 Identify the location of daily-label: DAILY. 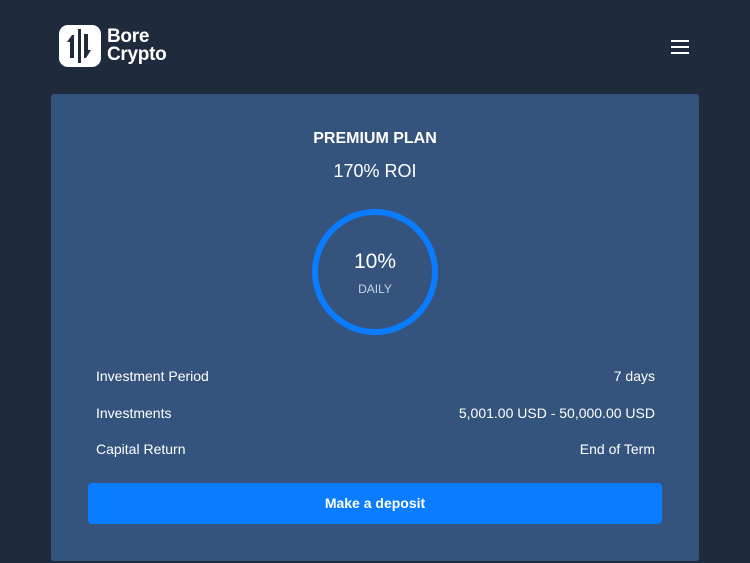
(375, 289).